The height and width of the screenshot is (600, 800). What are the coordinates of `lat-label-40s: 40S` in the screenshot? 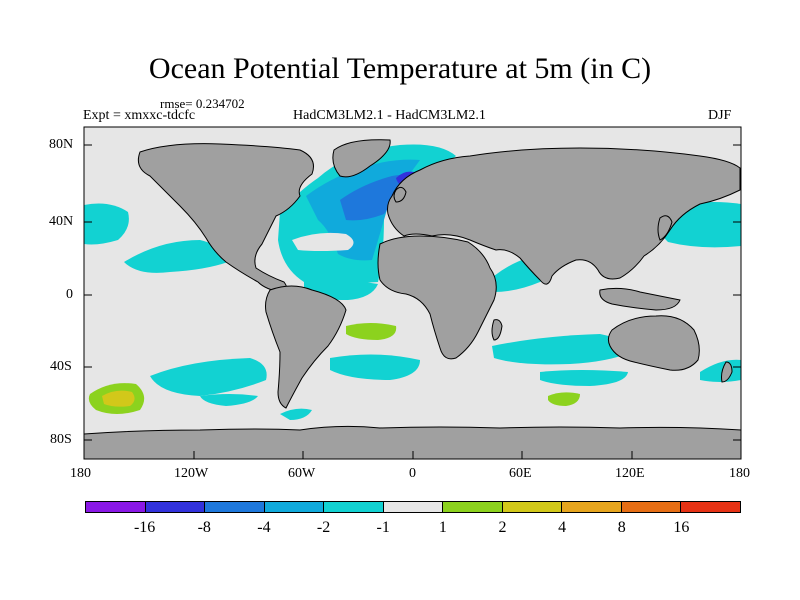 It's located at (61, 366).